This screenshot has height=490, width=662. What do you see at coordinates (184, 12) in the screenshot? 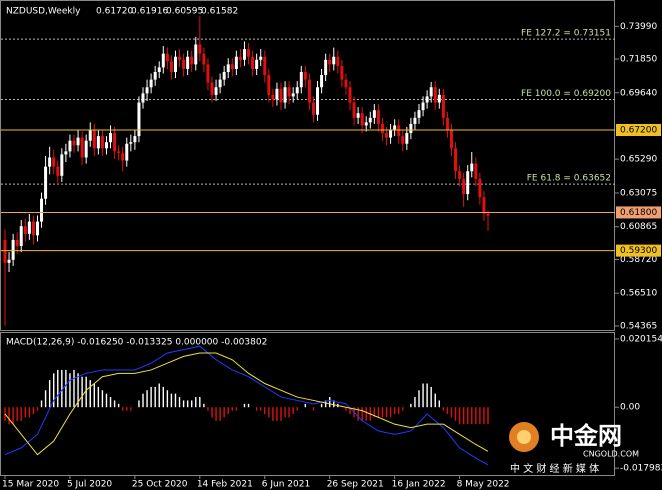
I see `header-low: 0.60595` at bounding box center [184, 12].